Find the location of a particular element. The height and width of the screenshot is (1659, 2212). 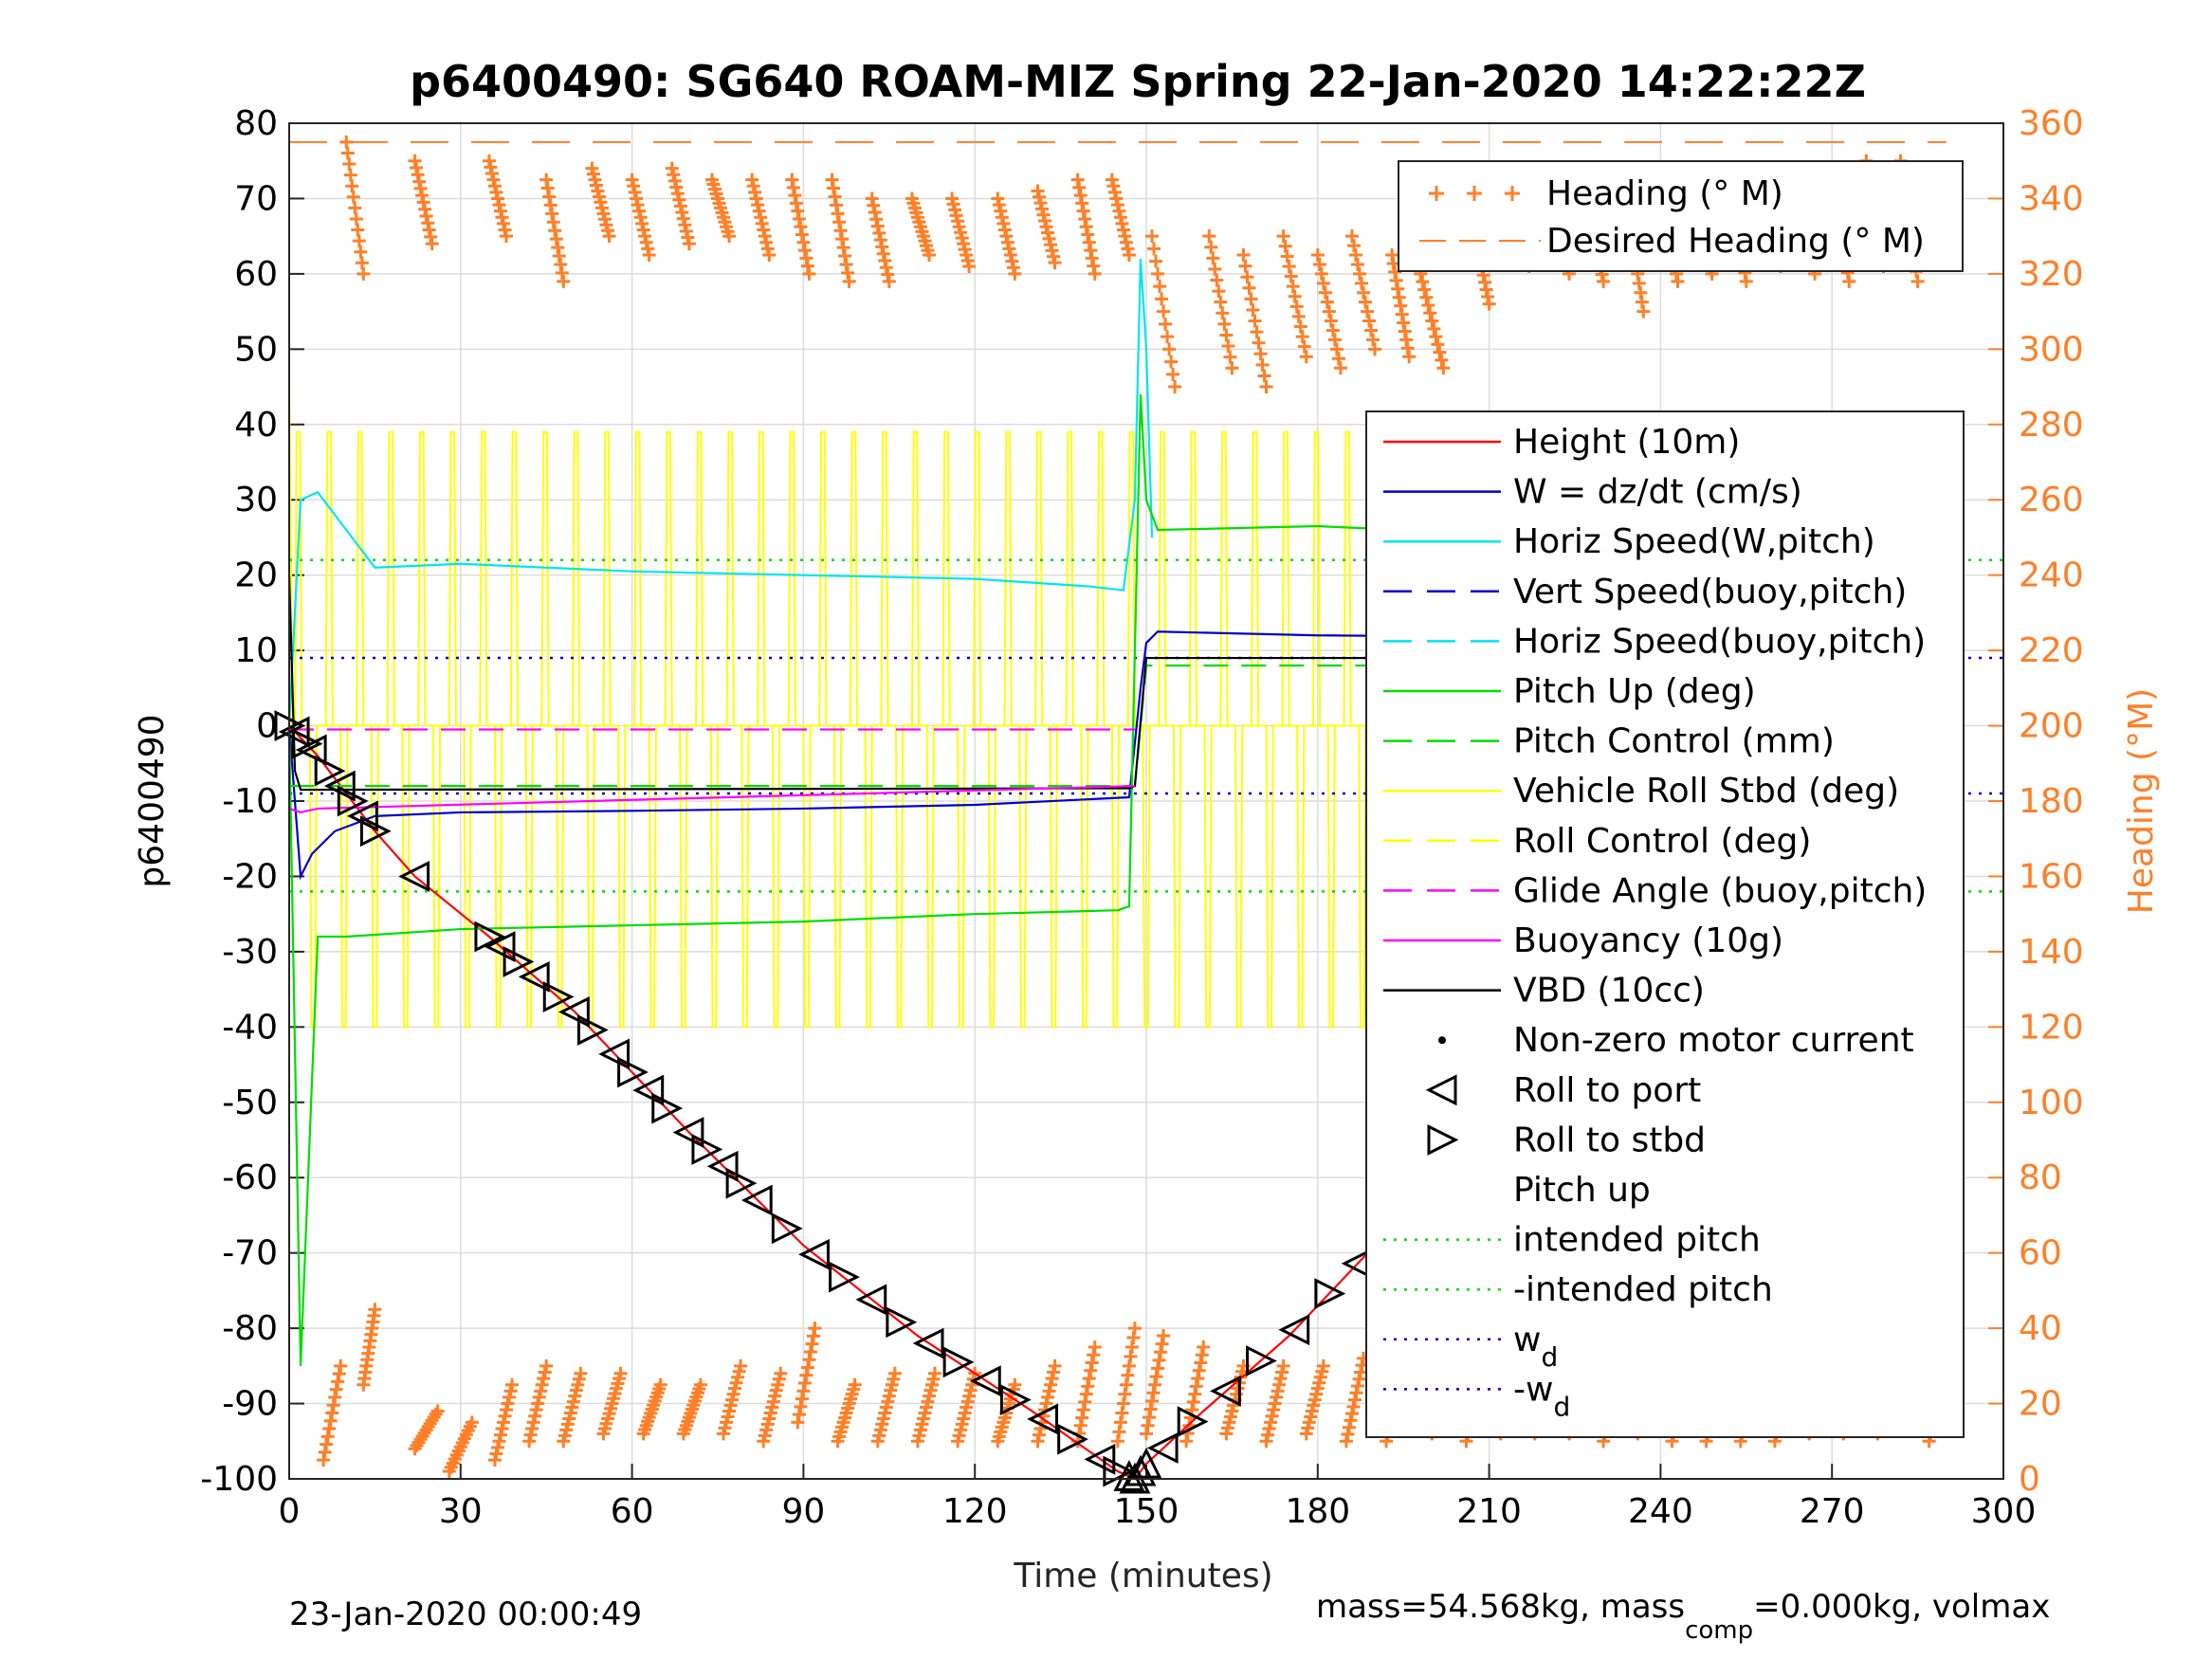

legend-label: Pitch Control (mm) is located at coordinates (1674, 741).